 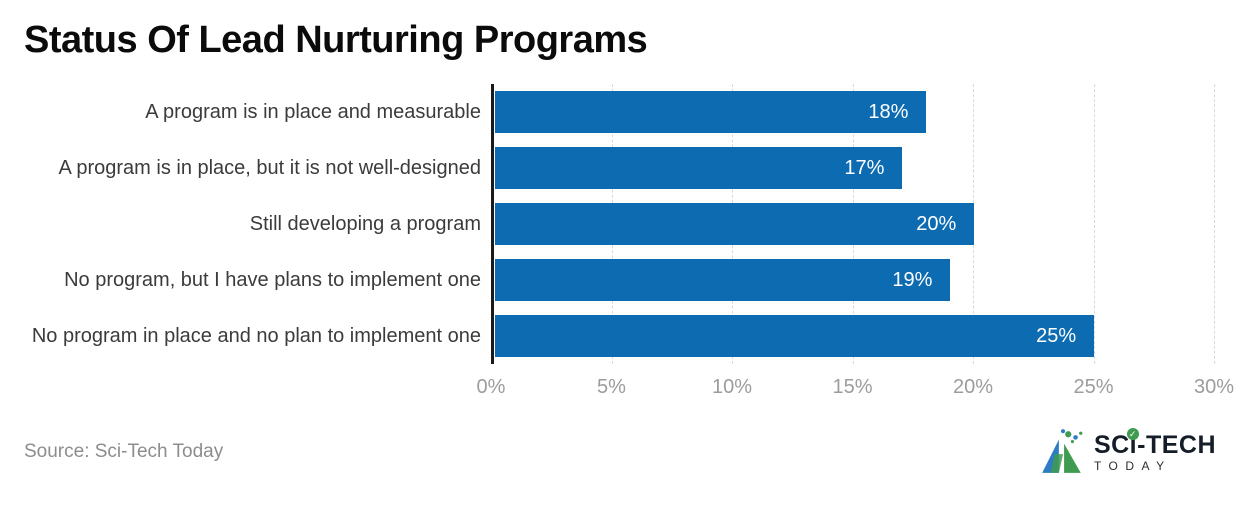 I want to click on bar-value-label: 25%, so click(x=1056, y=335).